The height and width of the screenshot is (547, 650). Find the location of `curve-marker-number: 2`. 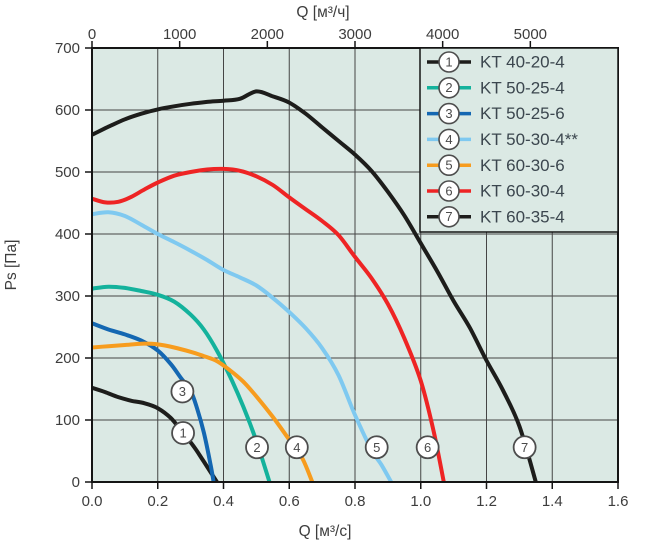

curve-marker-number: 2 is located at coordinates (256, 447).